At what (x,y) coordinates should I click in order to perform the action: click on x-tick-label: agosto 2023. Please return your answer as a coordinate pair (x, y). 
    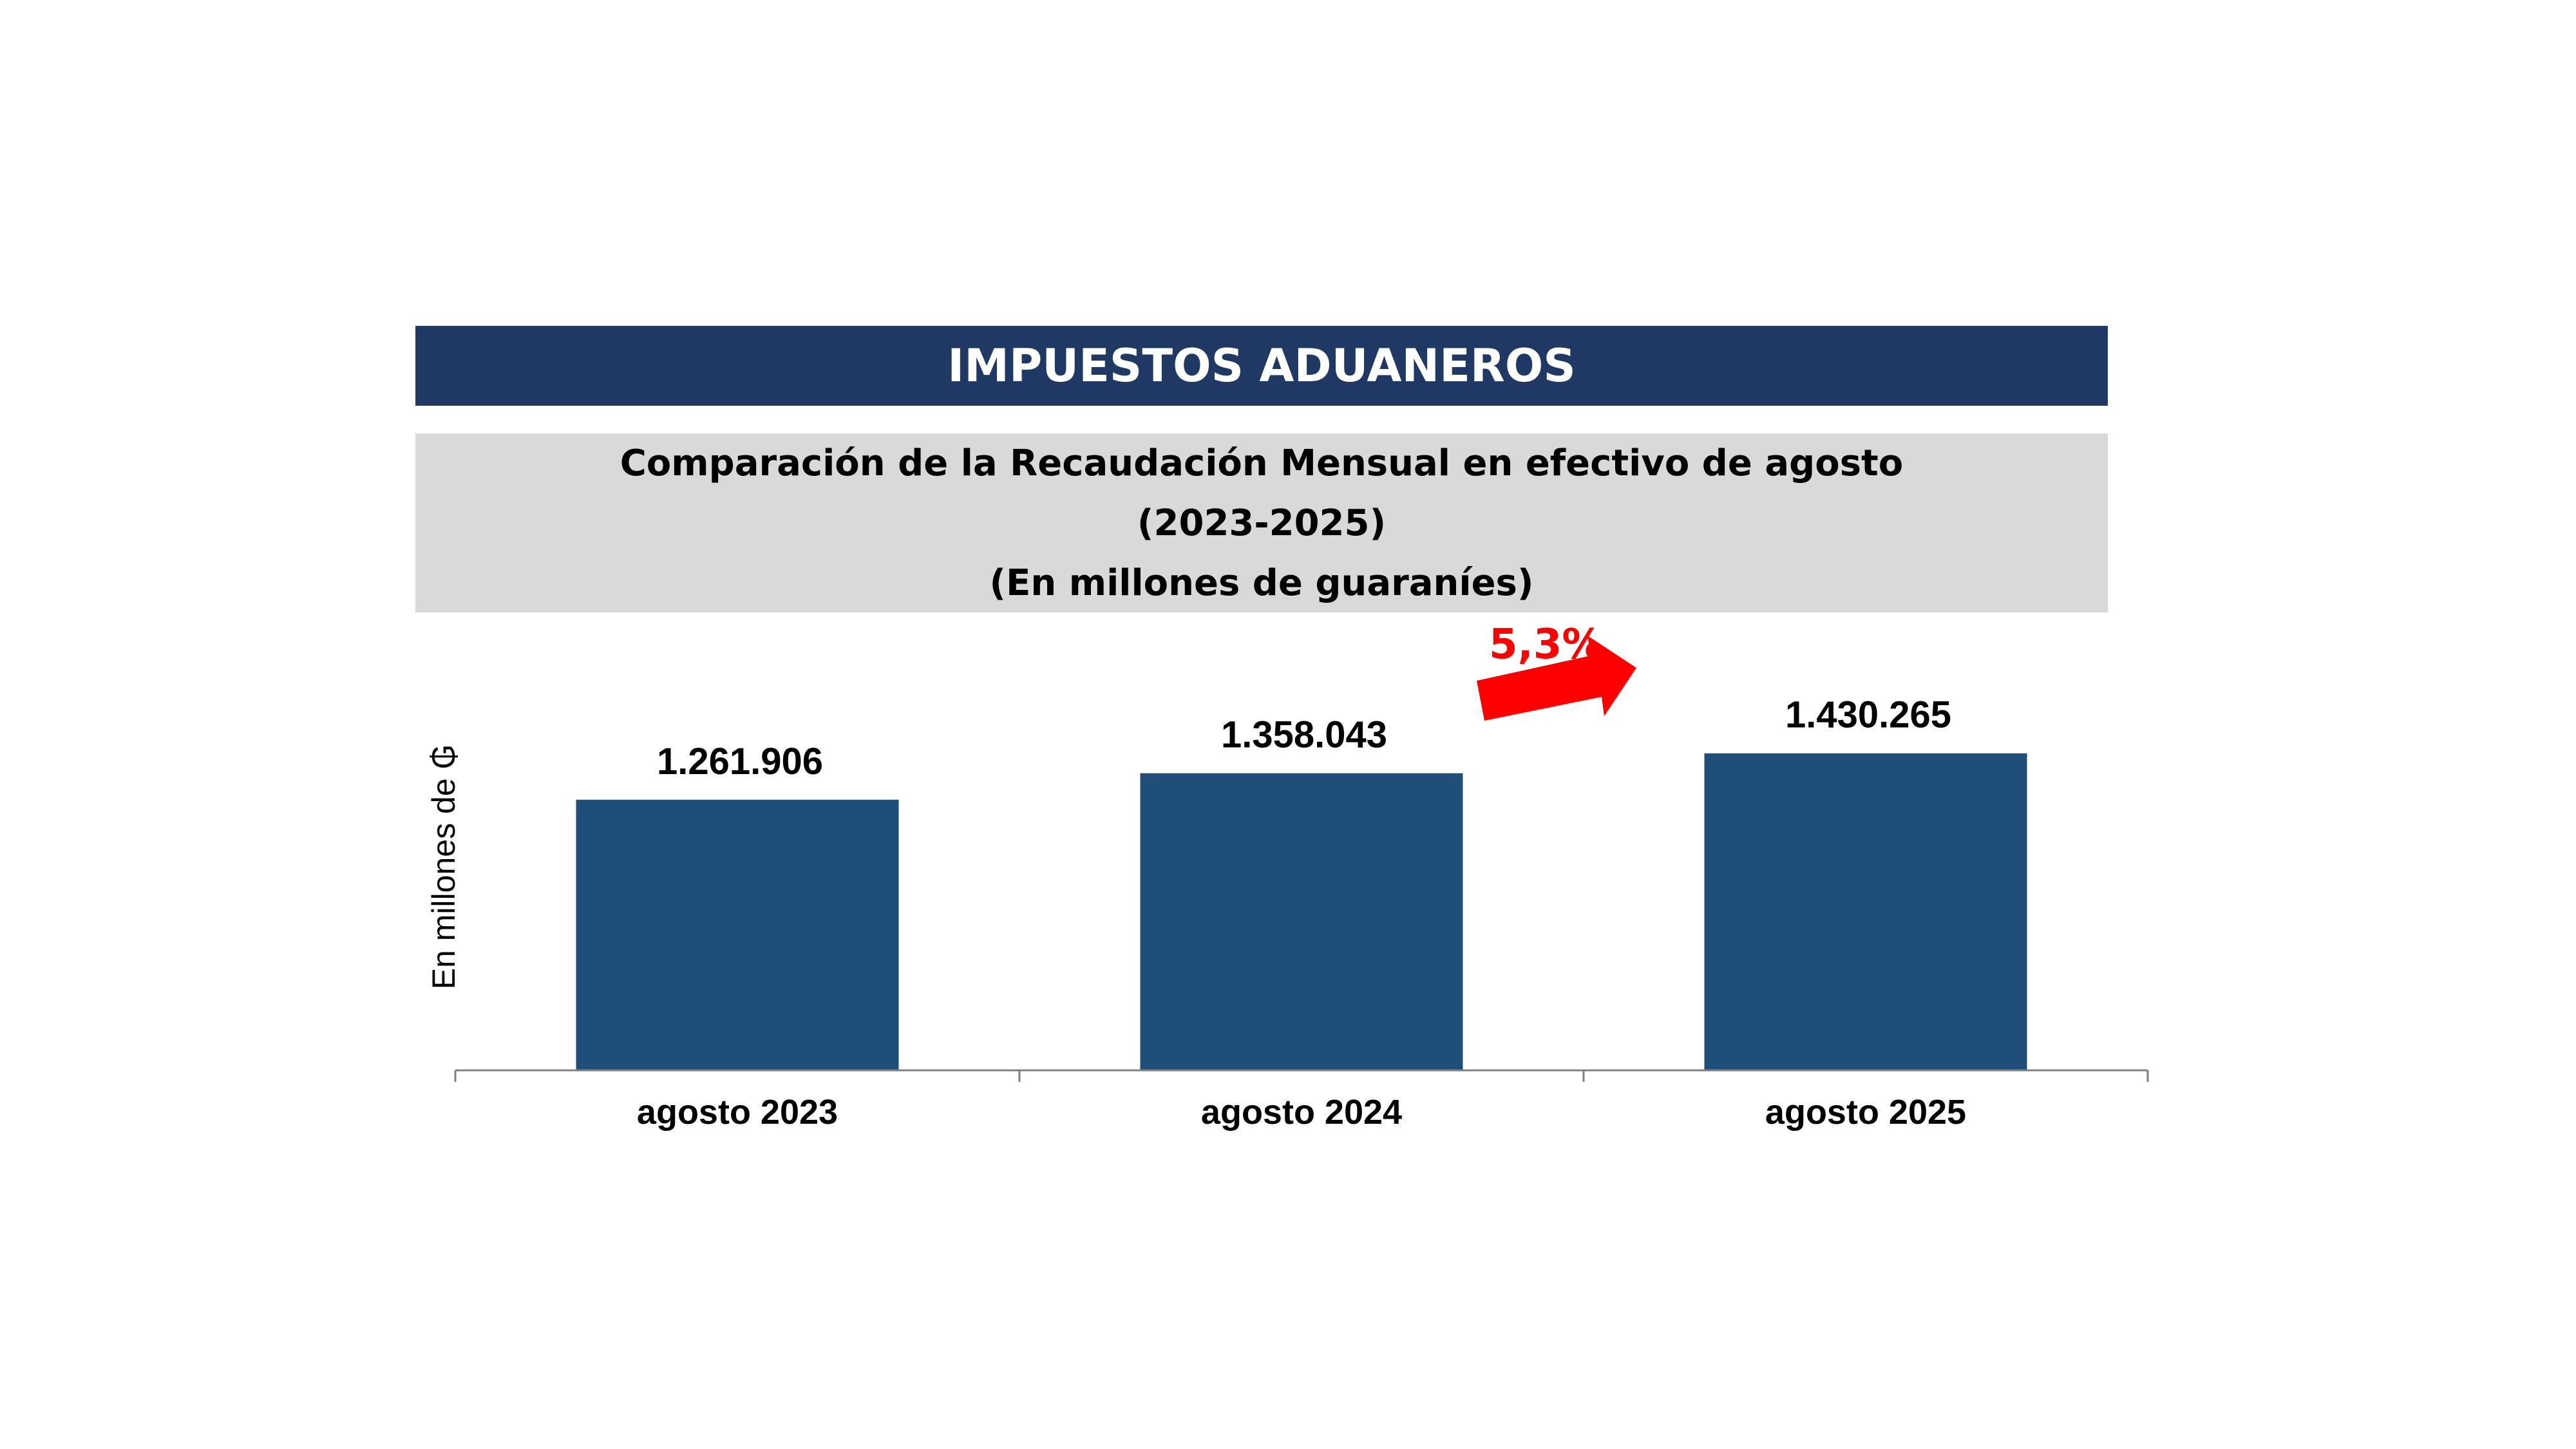
    Looking at the image, I should click on (738, 1112).